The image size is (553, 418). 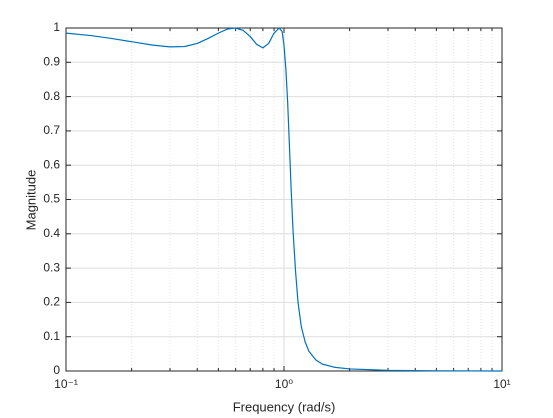 What do you see at coordinates (51, 233) in the screenshot?
I see `y-tick-label: 0.4` at bounding box center [51, 233].